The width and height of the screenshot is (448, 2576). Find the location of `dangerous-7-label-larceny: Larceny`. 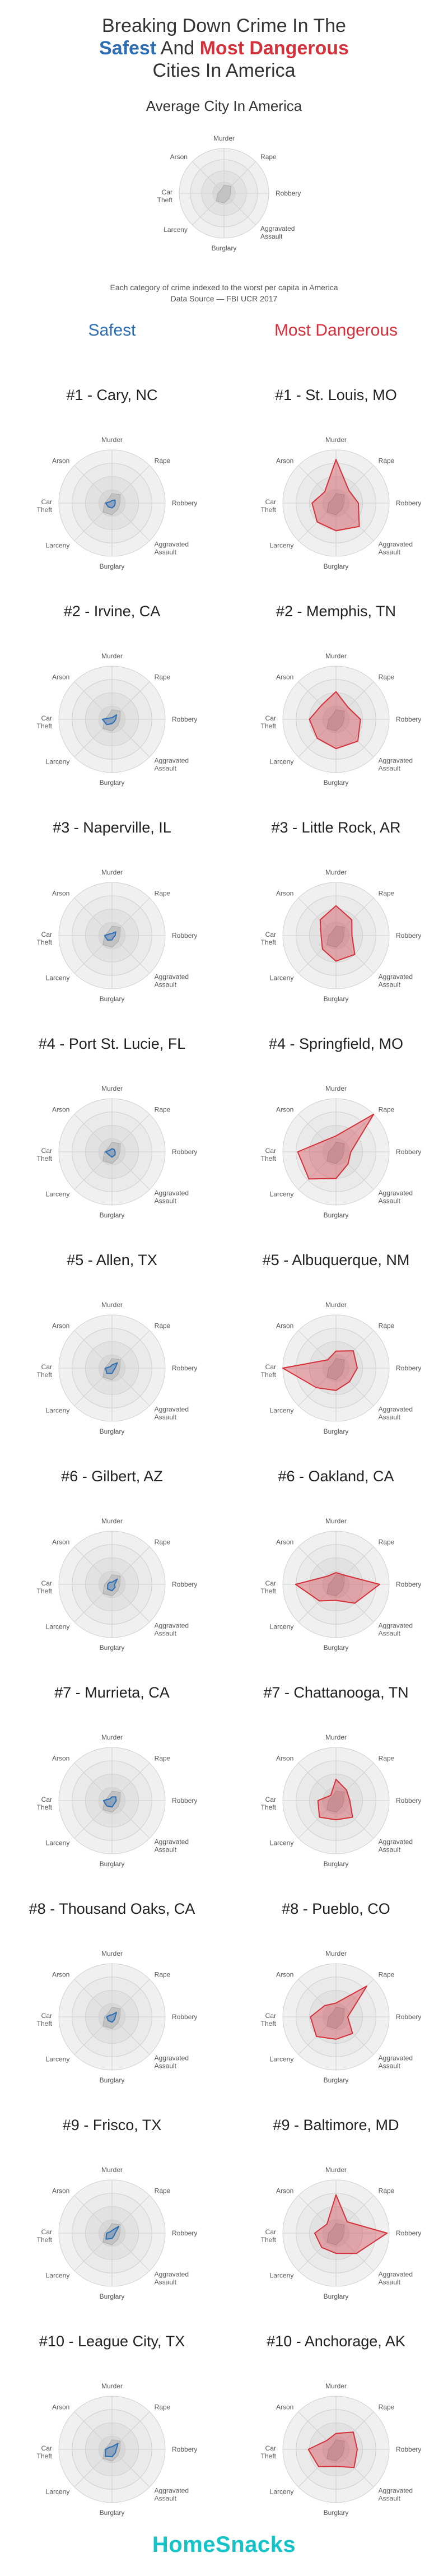

dangerous-7-label-larceny: Larceny is located at coordinates (282, 1843).